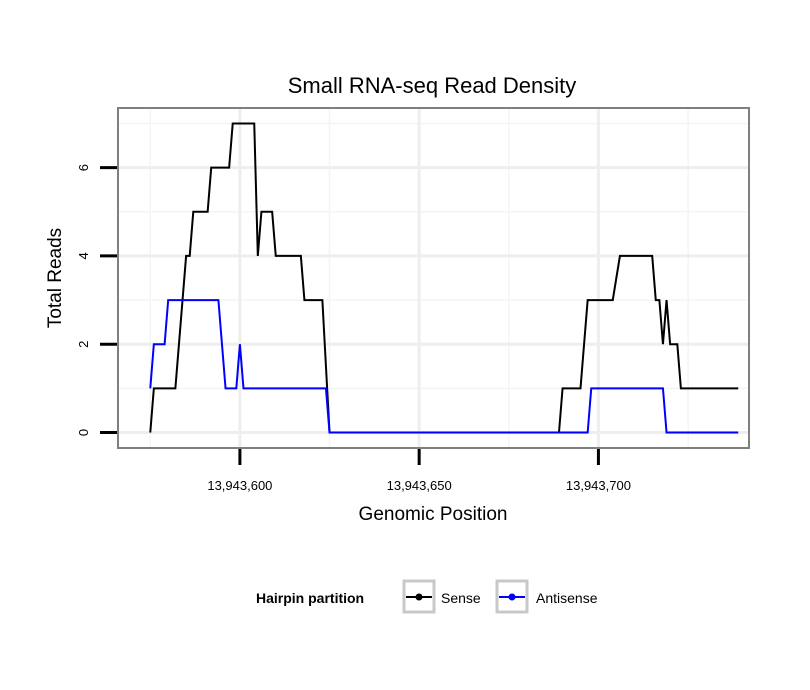 The image size is (810, 690). I want to click on x-axis: 13,943,600 13,943,650 13,943,700, so click(419, 471).